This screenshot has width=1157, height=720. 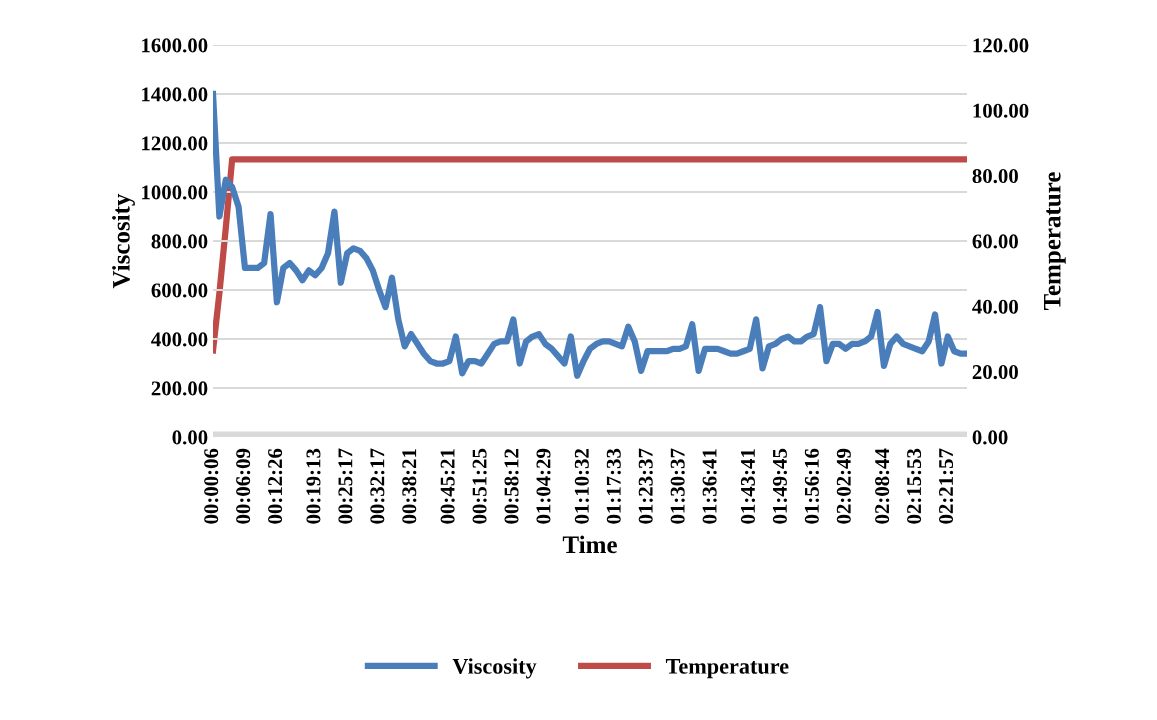 What do you see at coordinates (748, 486) in the screenshot?
I see `x-tick-label: 01:43:41` at bounding box center [748, 486].